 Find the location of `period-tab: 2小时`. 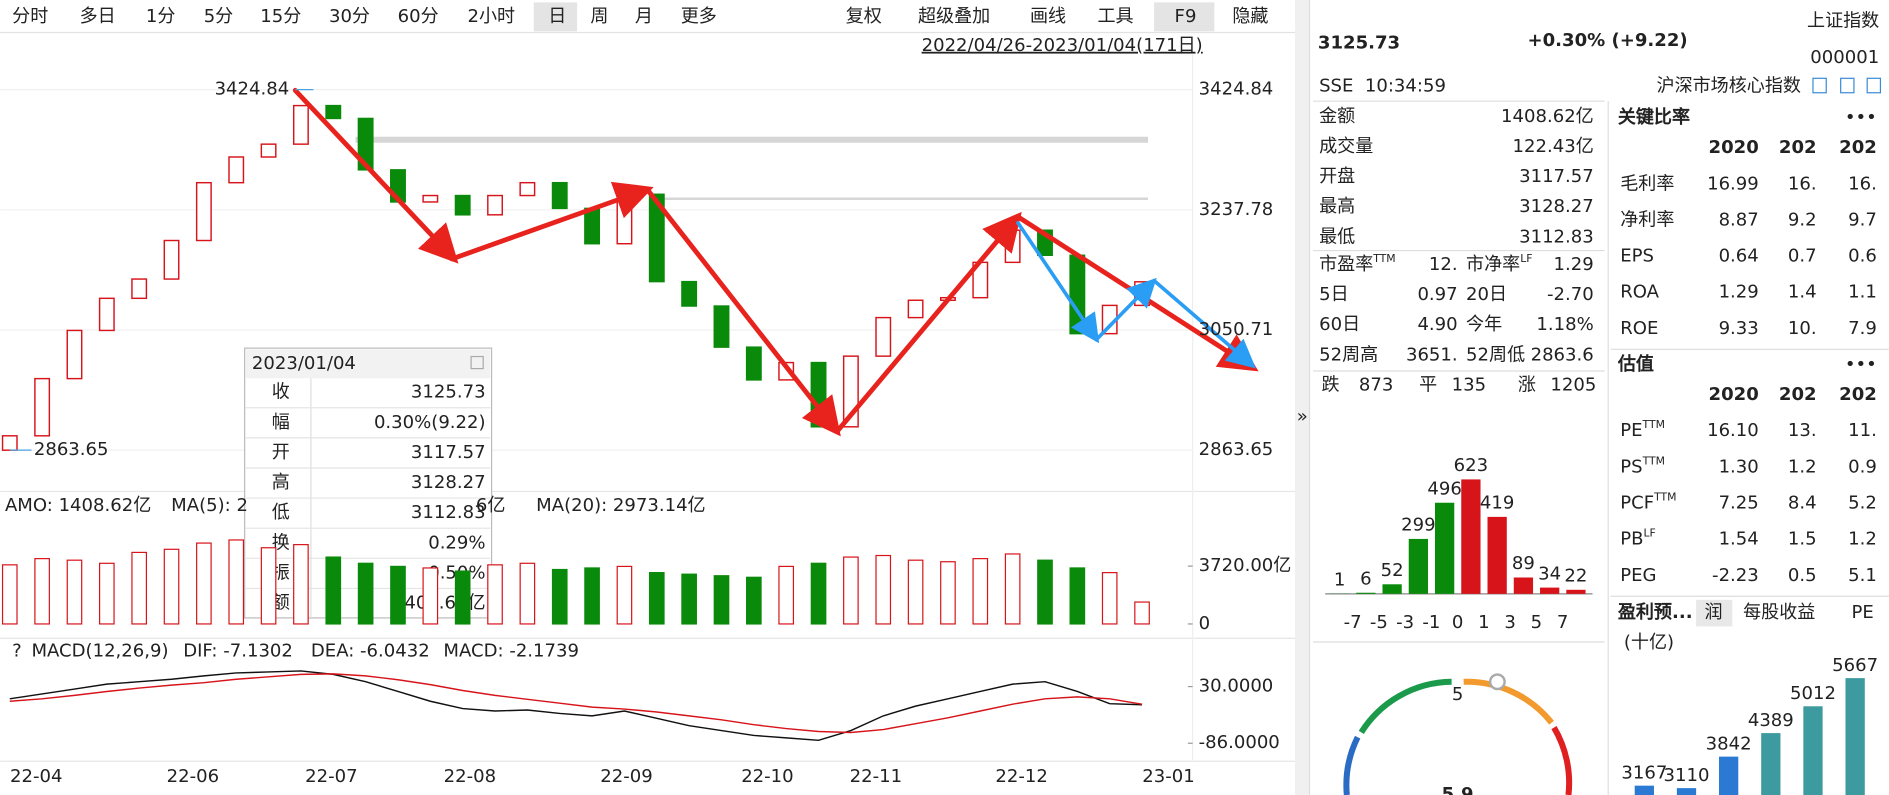

period-tab: 2小时 is located at coordinates (492, 16).